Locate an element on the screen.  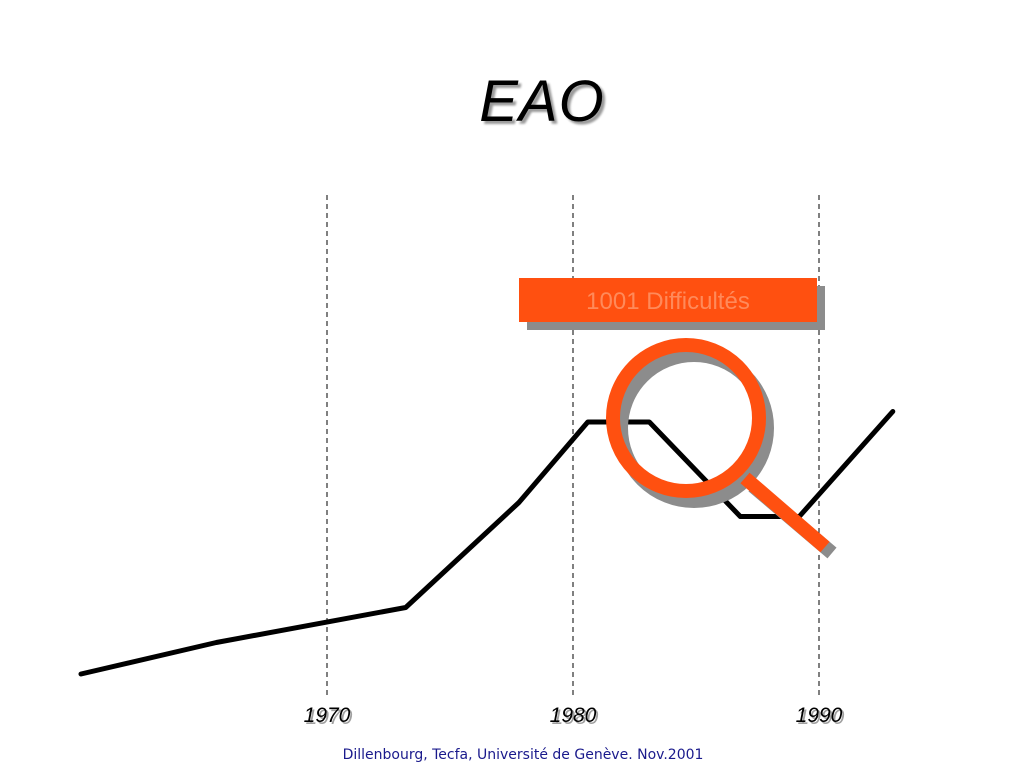
callout-box is located at coordinates (668, 300).